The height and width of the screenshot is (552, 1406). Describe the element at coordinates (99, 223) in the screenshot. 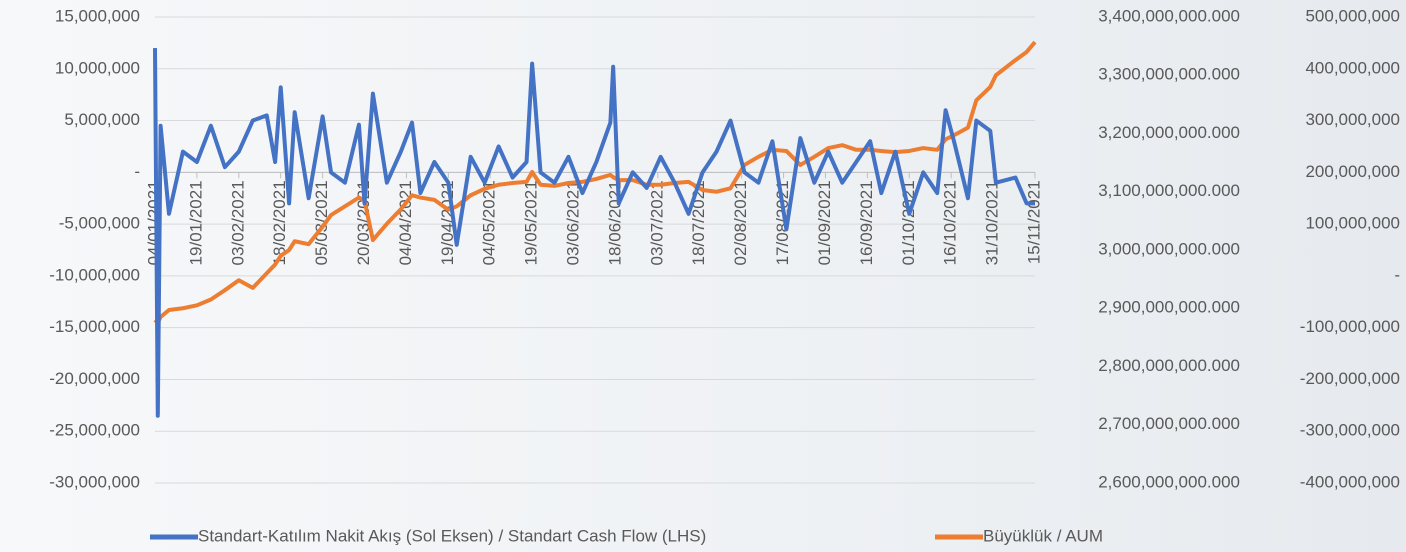

I see `y-tick-label: -5,000,000` at that location.